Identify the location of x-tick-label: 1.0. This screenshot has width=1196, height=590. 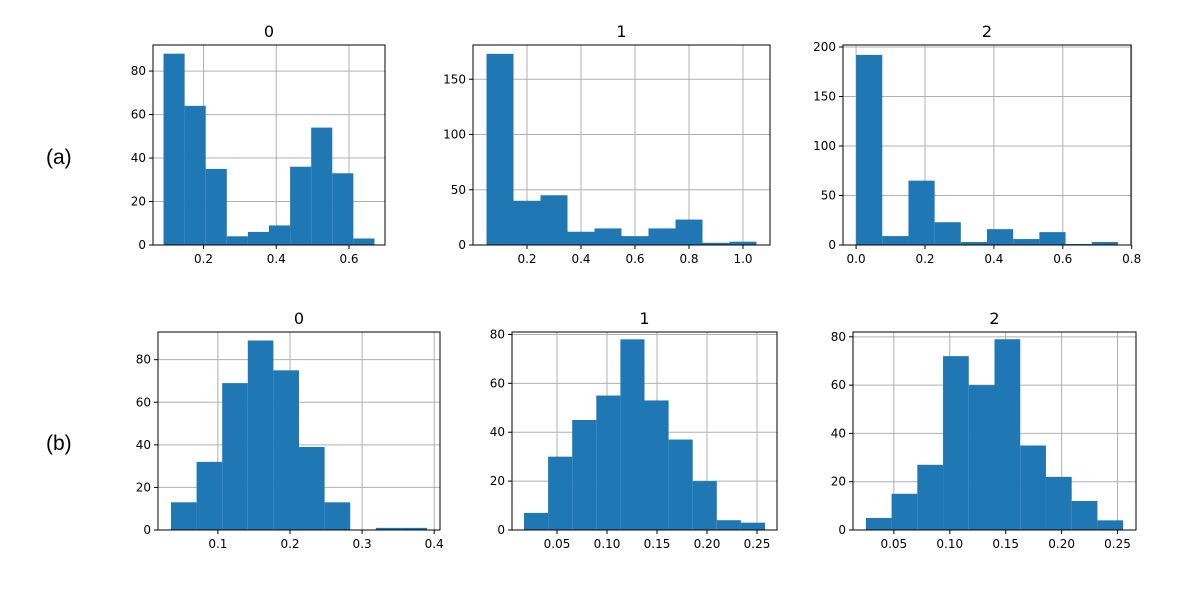
(742, 259).